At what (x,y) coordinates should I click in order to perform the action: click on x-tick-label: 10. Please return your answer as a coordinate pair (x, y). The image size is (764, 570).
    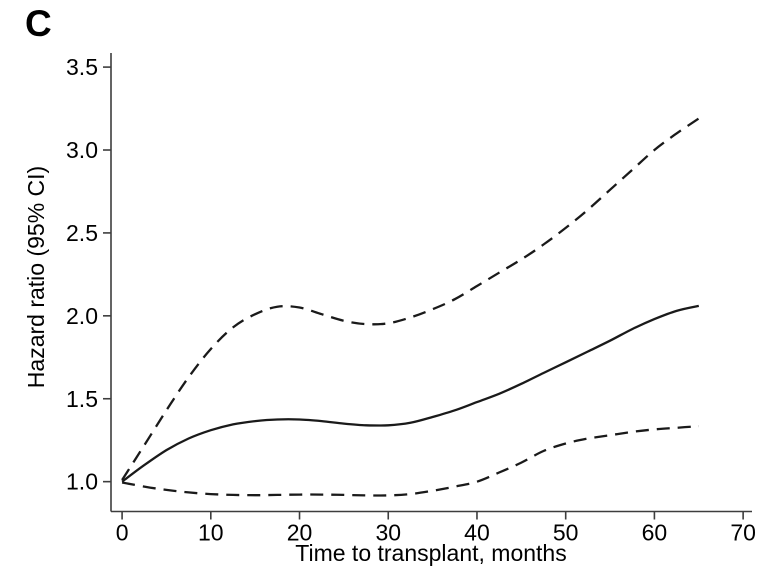
    Looking at the image, I should click on (211, 533).